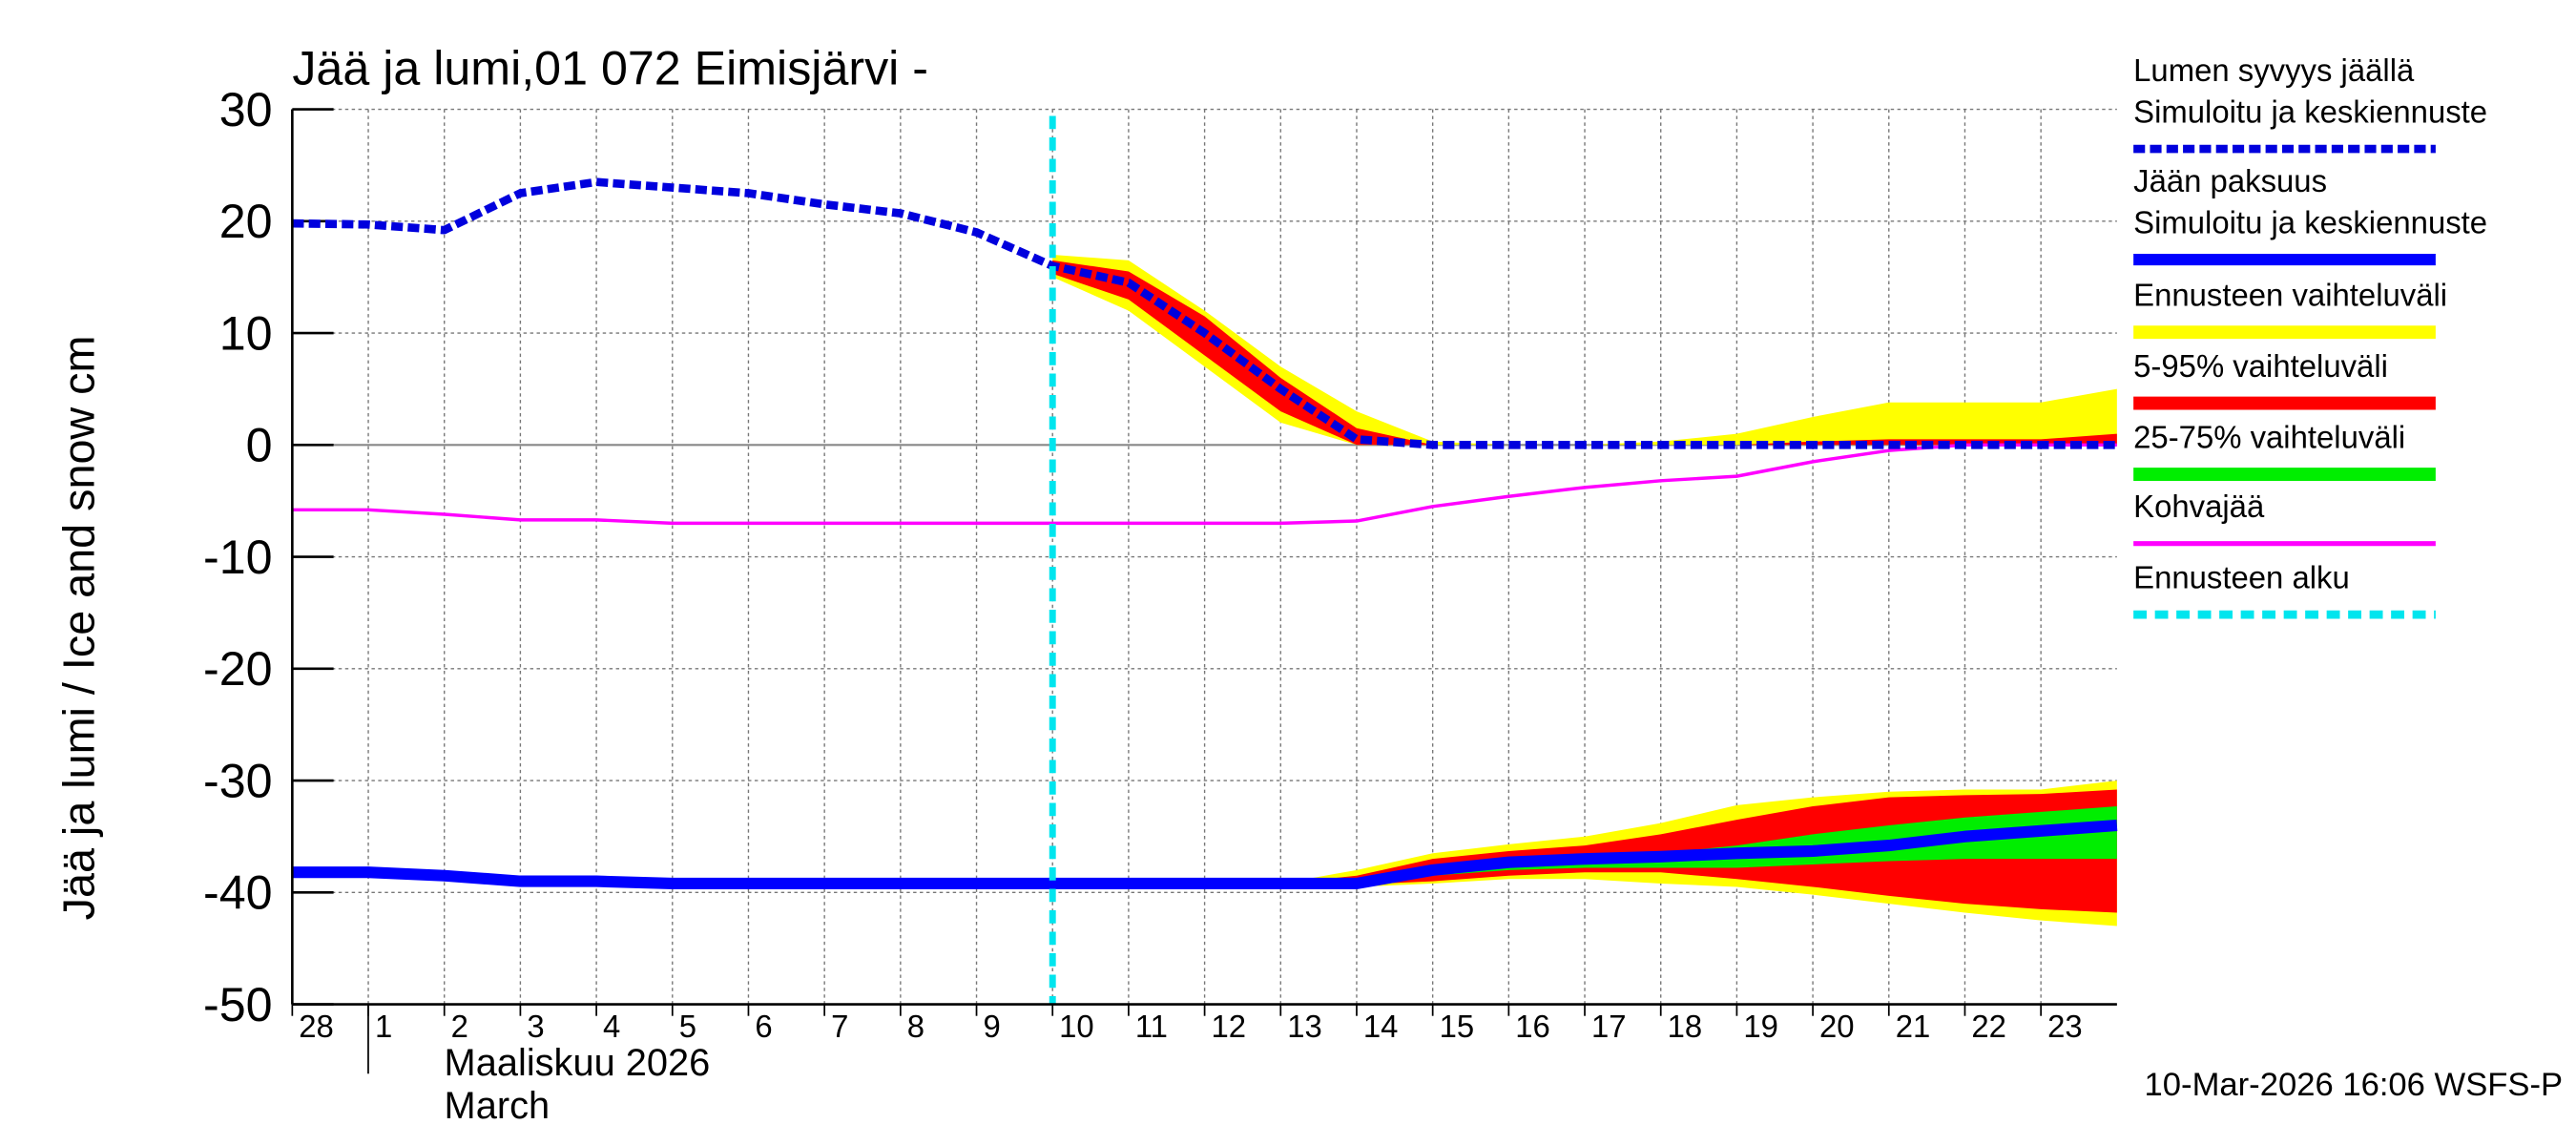 This screenshot has height=1145, width=2576. Describe the element at coordinates (2269, 436) in the screenshot. I see `legend-label: 25-75% vaihteluväli` at that location.